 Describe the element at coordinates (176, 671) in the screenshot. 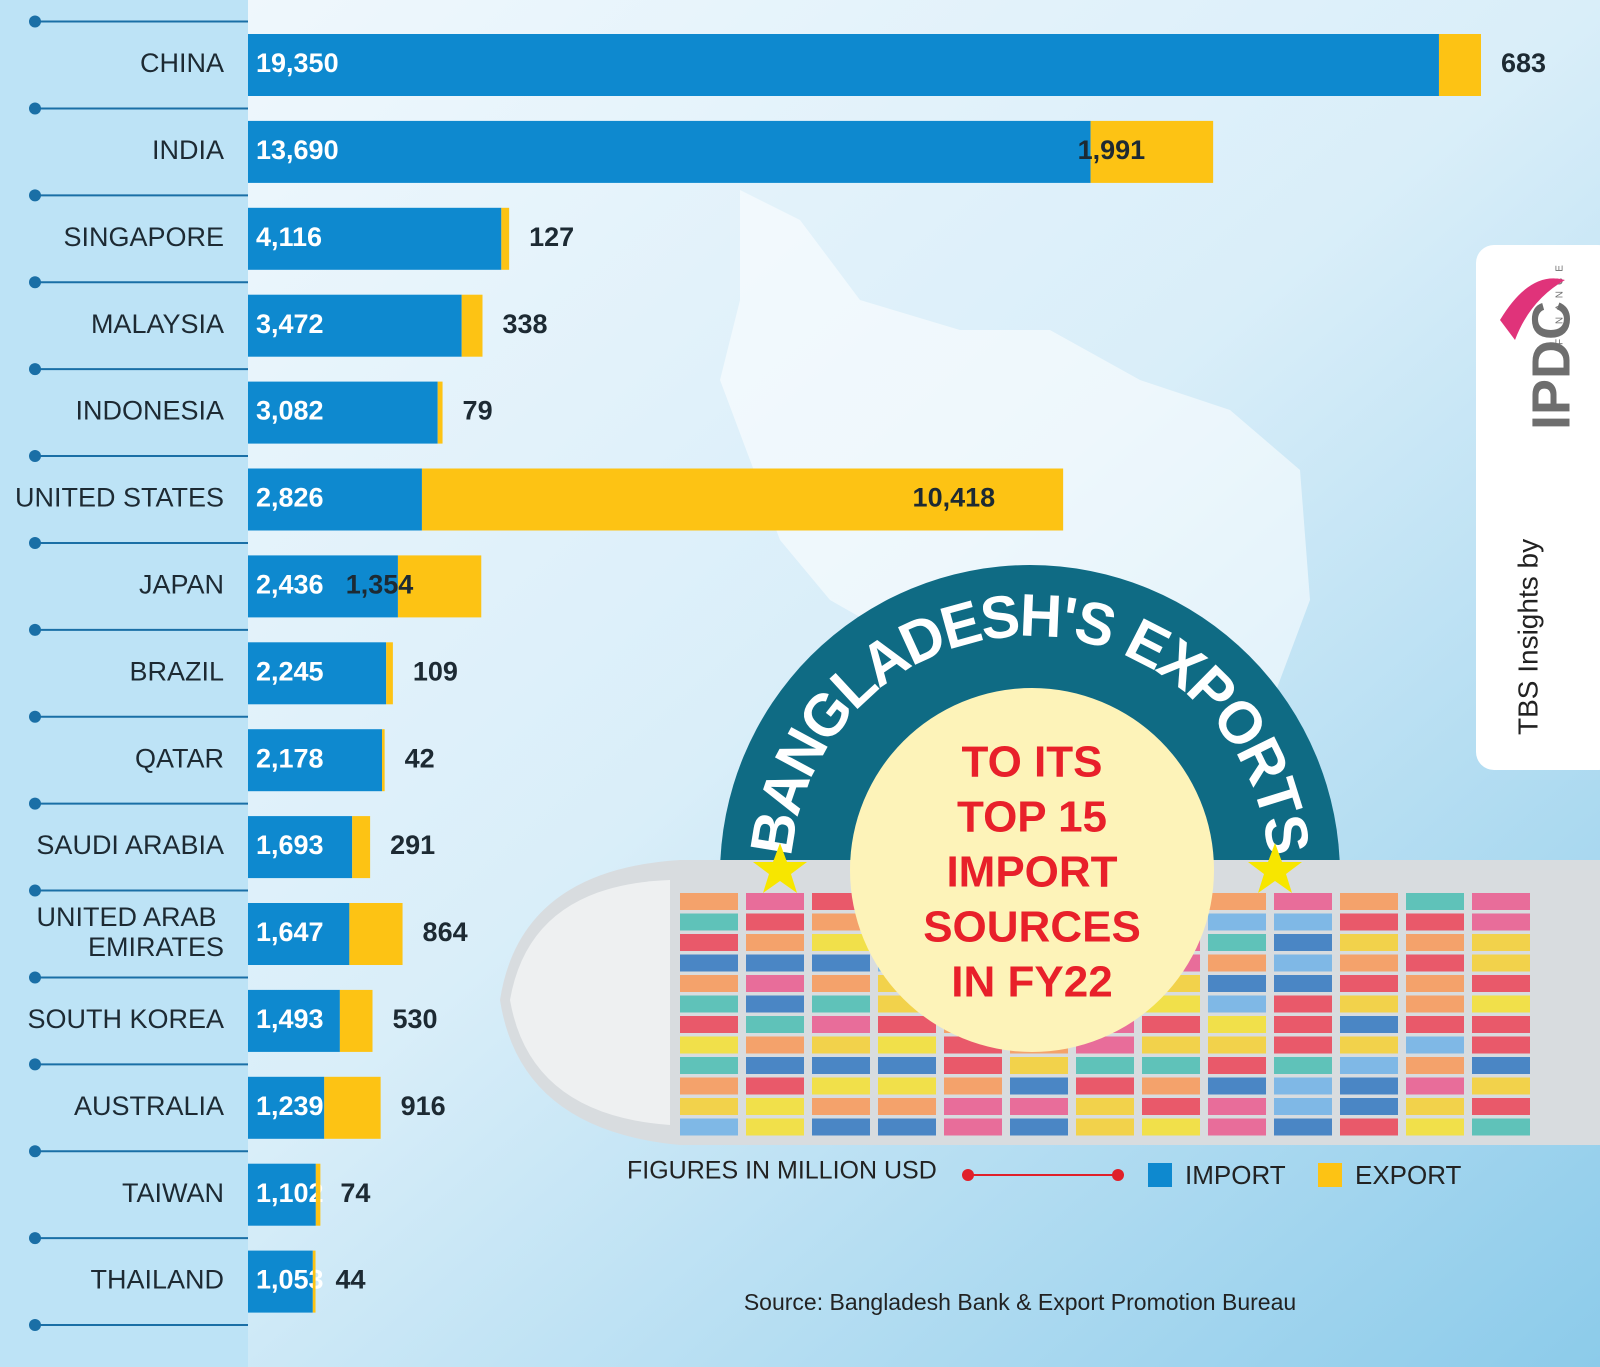

I see `category-label: BRAZIL` at that location.